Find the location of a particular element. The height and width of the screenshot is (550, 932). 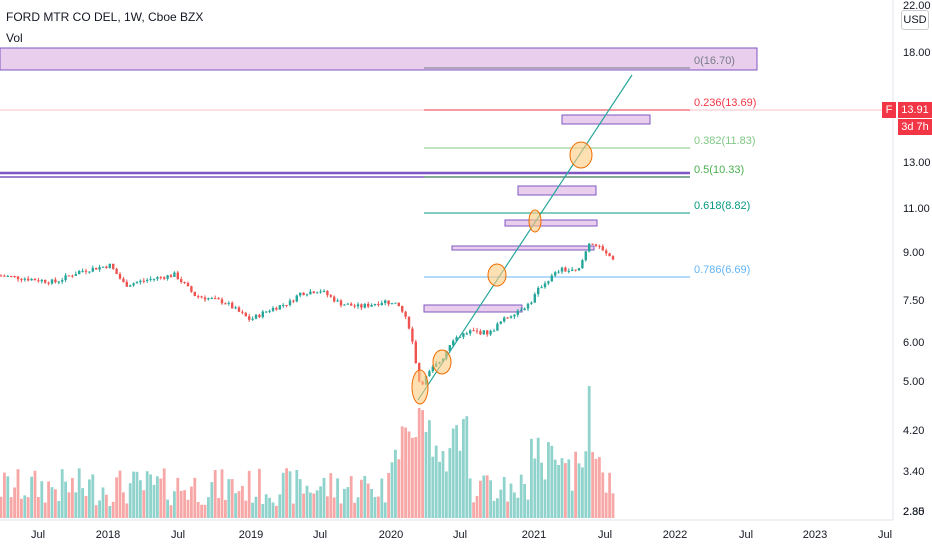

y-tick-label: 18.00 is located at coordinates (917, 53).